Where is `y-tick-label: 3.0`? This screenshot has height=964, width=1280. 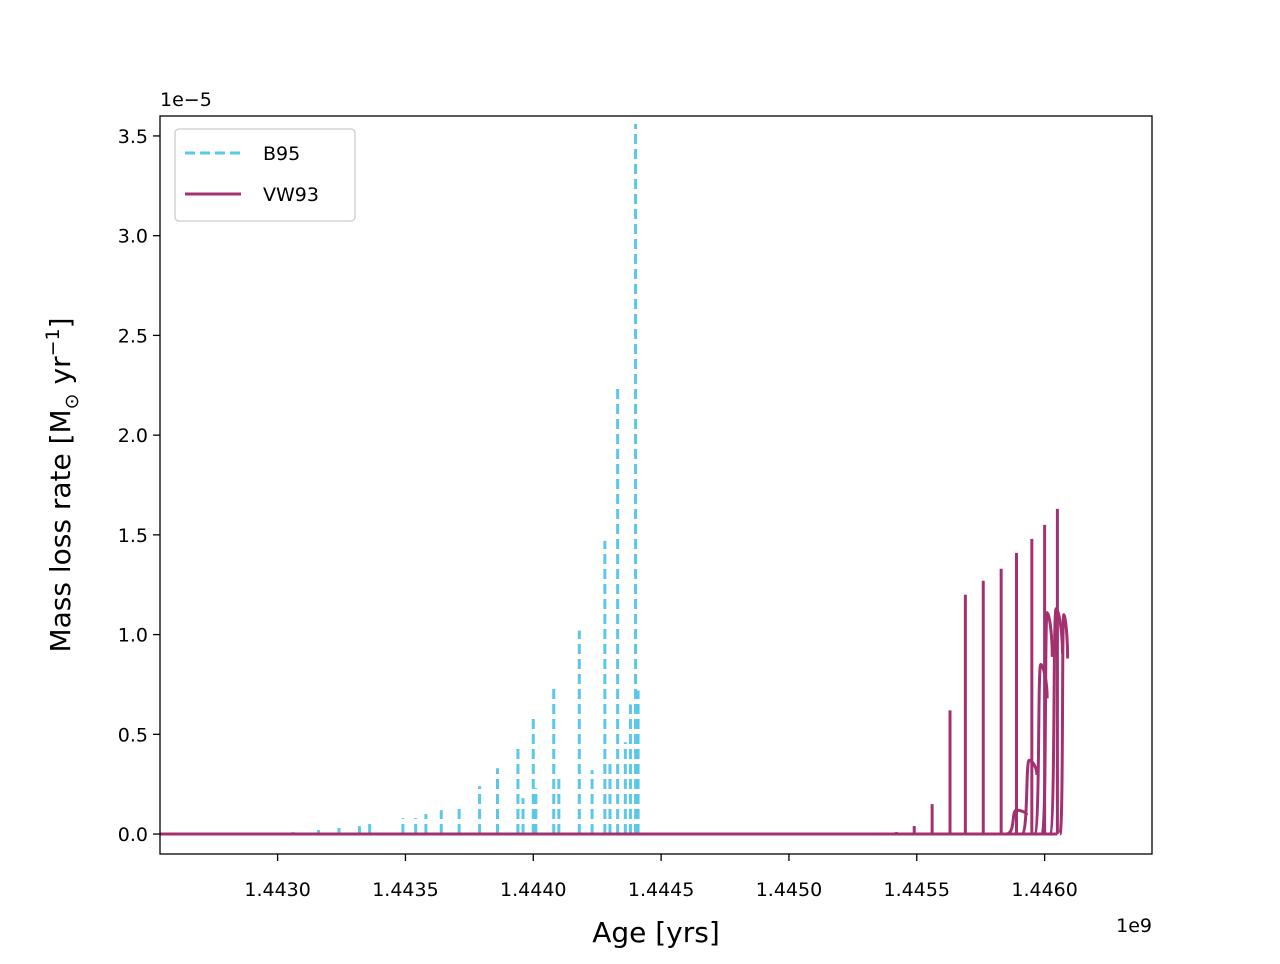
y-tick-label: 3.0 is located at coordinates (133, 237).